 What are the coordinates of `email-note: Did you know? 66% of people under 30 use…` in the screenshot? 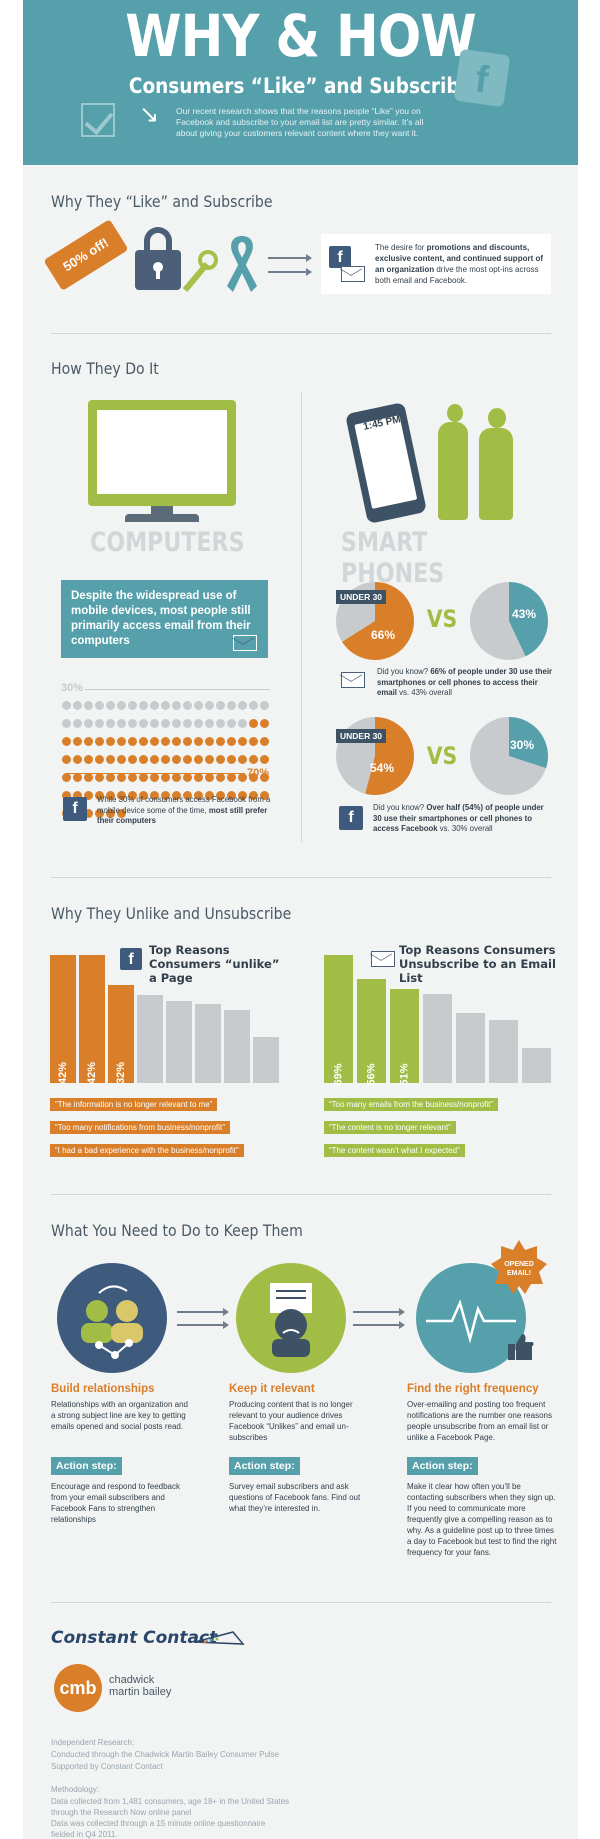 It's located at (465, 682).